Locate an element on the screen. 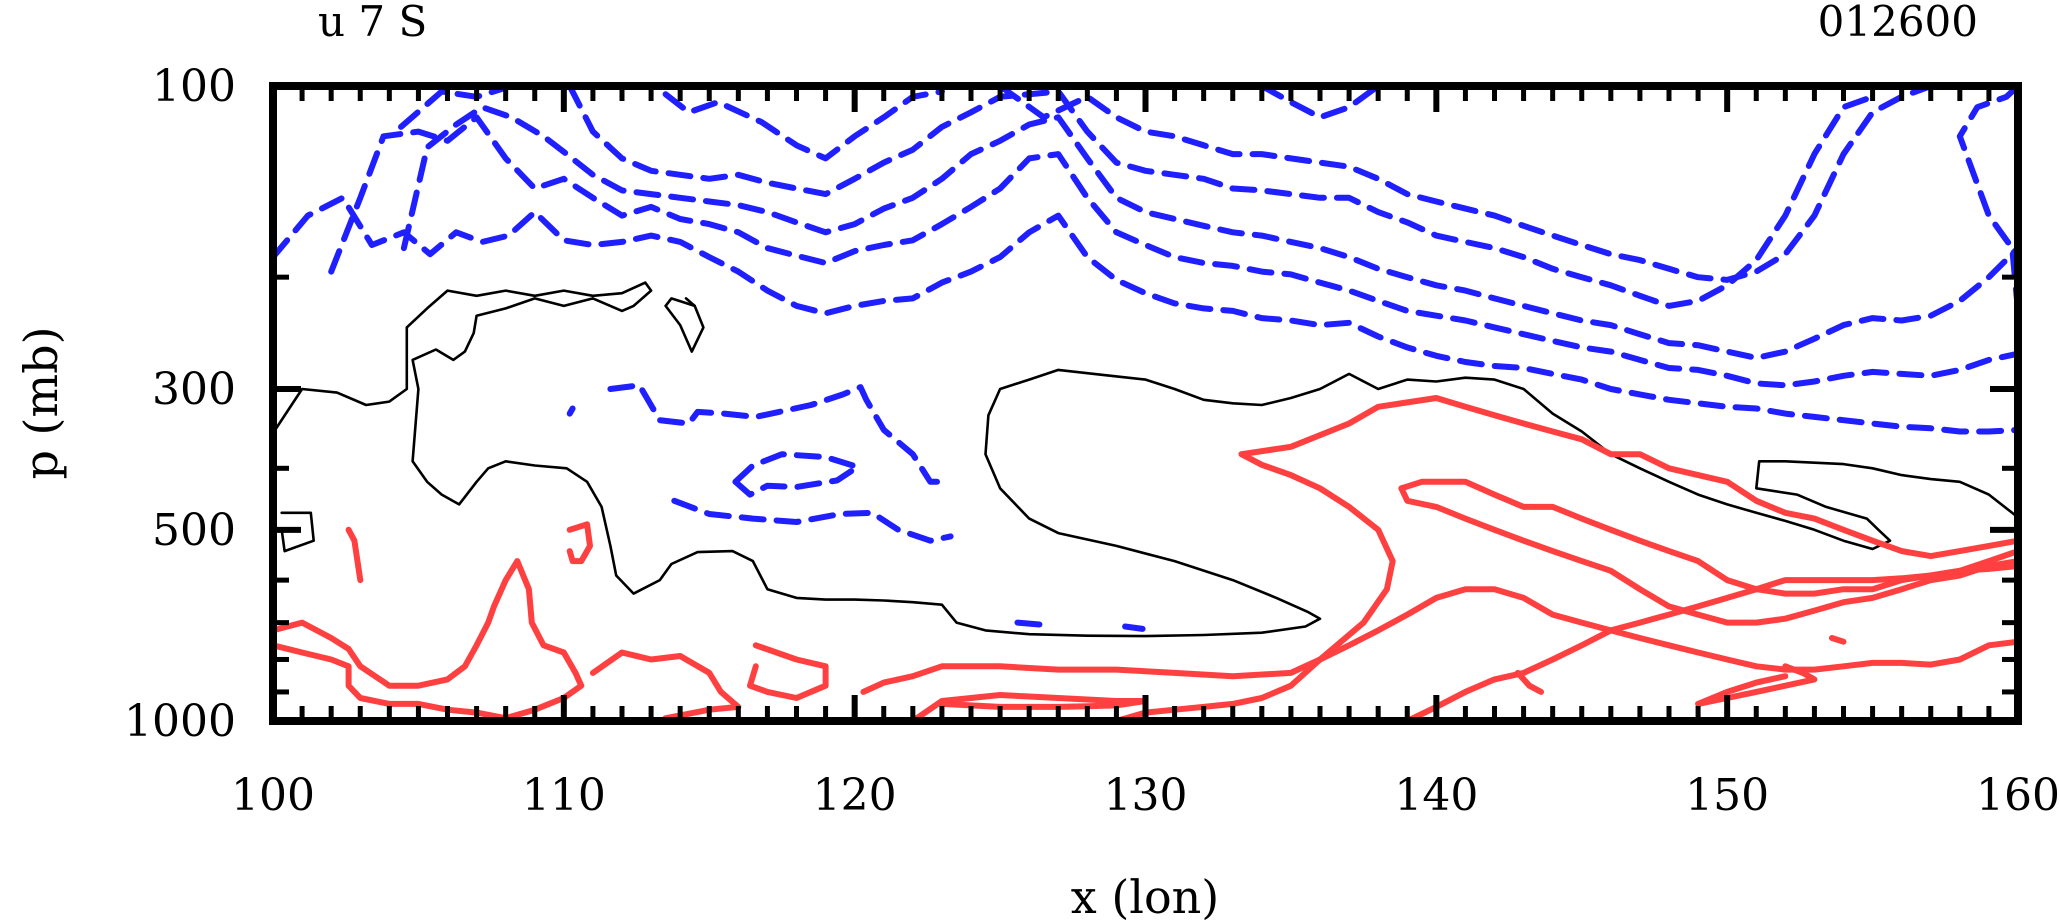 The image size is (2060, 923). y-tick-label-1000: 1000 is located at coordinates (180, 721).